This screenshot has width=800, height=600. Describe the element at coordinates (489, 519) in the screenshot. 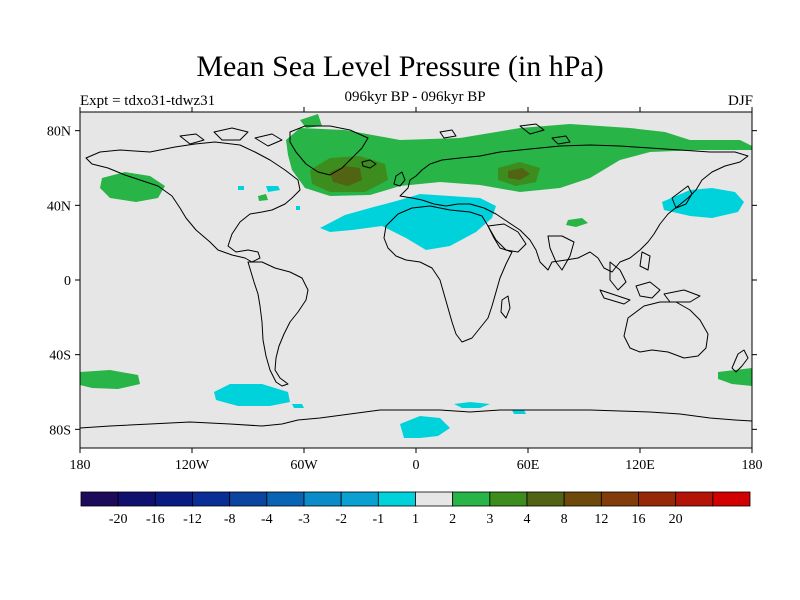

I see `legend-label: 3` at that location.